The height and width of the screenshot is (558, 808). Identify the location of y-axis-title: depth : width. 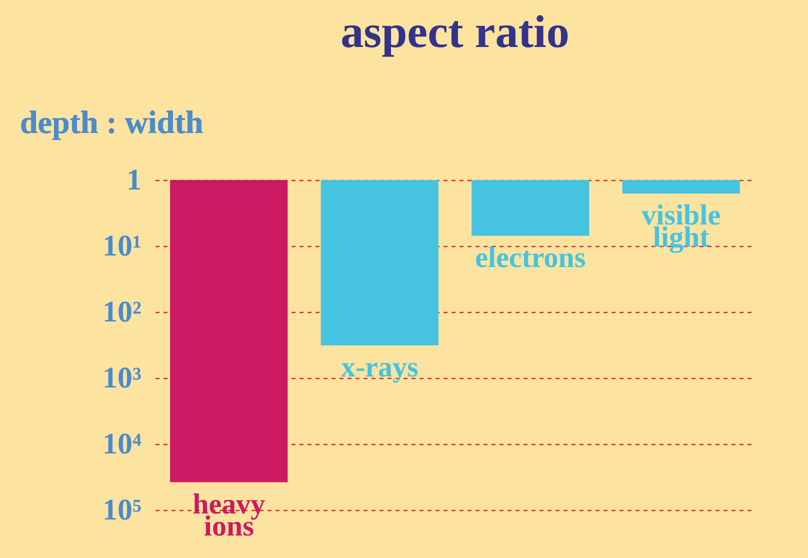
(112, 122).